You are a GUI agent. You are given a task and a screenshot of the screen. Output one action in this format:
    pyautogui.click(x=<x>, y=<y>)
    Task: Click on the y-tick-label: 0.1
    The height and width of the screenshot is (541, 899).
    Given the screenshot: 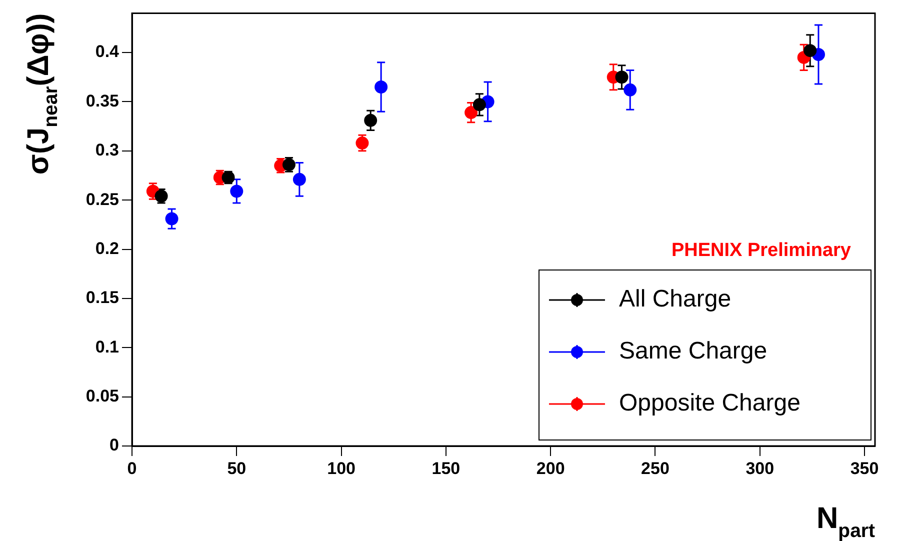 What is the action you would take?
    pyautogui.click(x=107, y=346)
    